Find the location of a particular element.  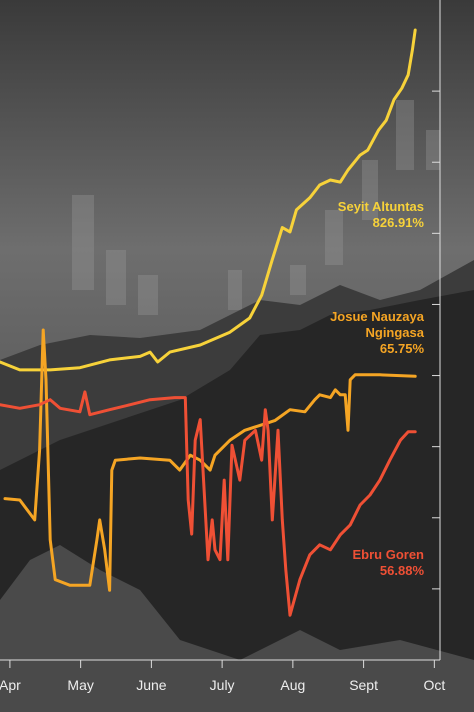

x-tick-label: Aug is located at coordinates (292, 685).